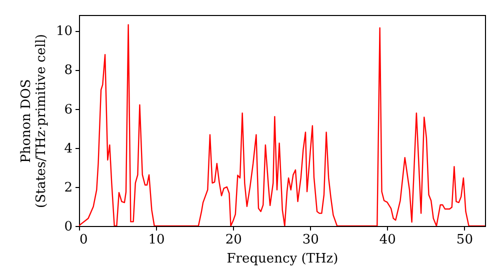  Describe the element at coordinates (233, 240) in the screenshot. I see `x-tick-label: 20` at that location.